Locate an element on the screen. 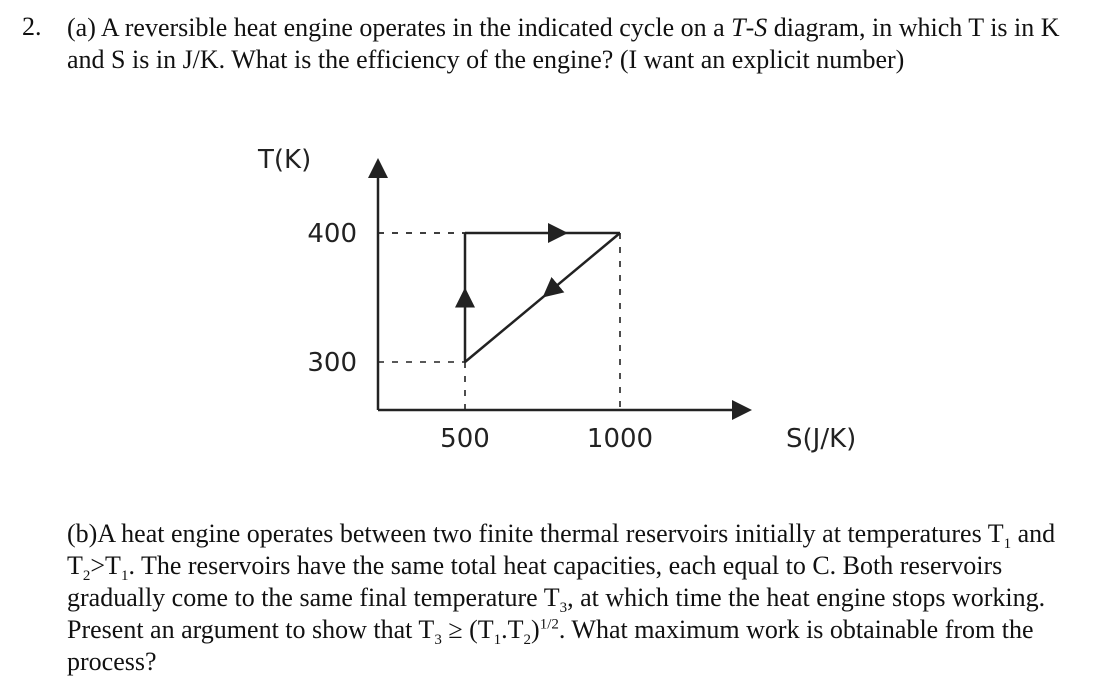  y-tick-label-300: 300 is located at coordinates (332, 363).